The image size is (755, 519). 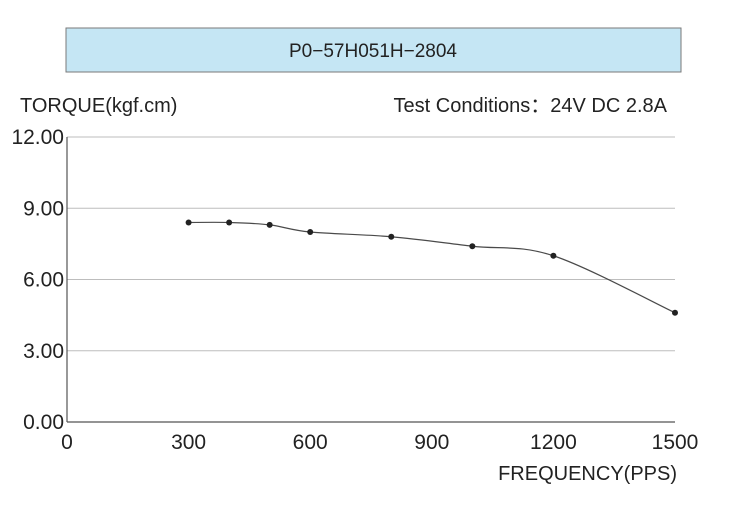 I want to click on chart-title: P0−57H051H−2804, so click(x=373, y=51).